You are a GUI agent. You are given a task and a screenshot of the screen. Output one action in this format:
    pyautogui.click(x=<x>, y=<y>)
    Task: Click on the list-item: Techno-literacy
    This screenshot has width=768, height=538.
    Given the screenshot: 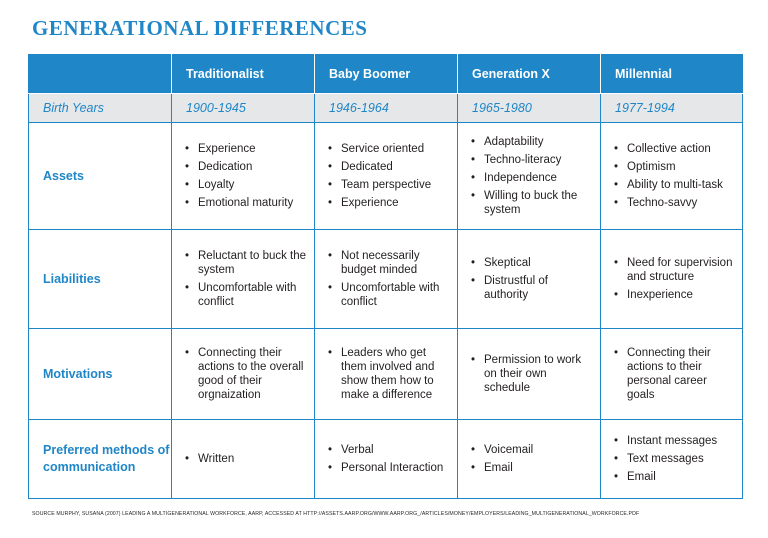 What is the action you would take?
    pyautogui.click(x=532, y=160)
    